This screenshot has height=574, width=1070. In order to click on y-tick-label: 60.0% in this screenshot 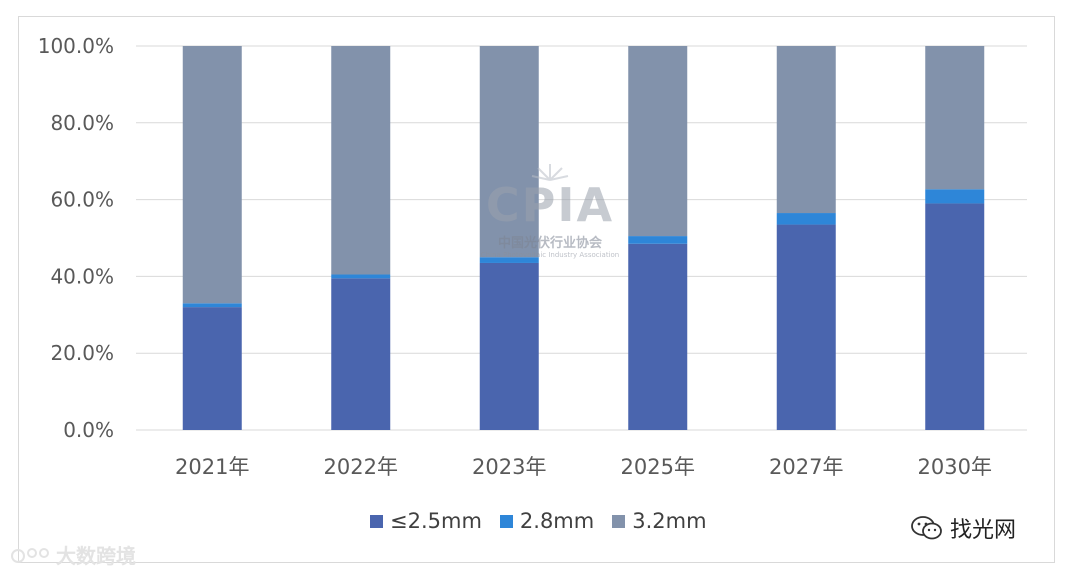, I will do `click(82, 200)`.